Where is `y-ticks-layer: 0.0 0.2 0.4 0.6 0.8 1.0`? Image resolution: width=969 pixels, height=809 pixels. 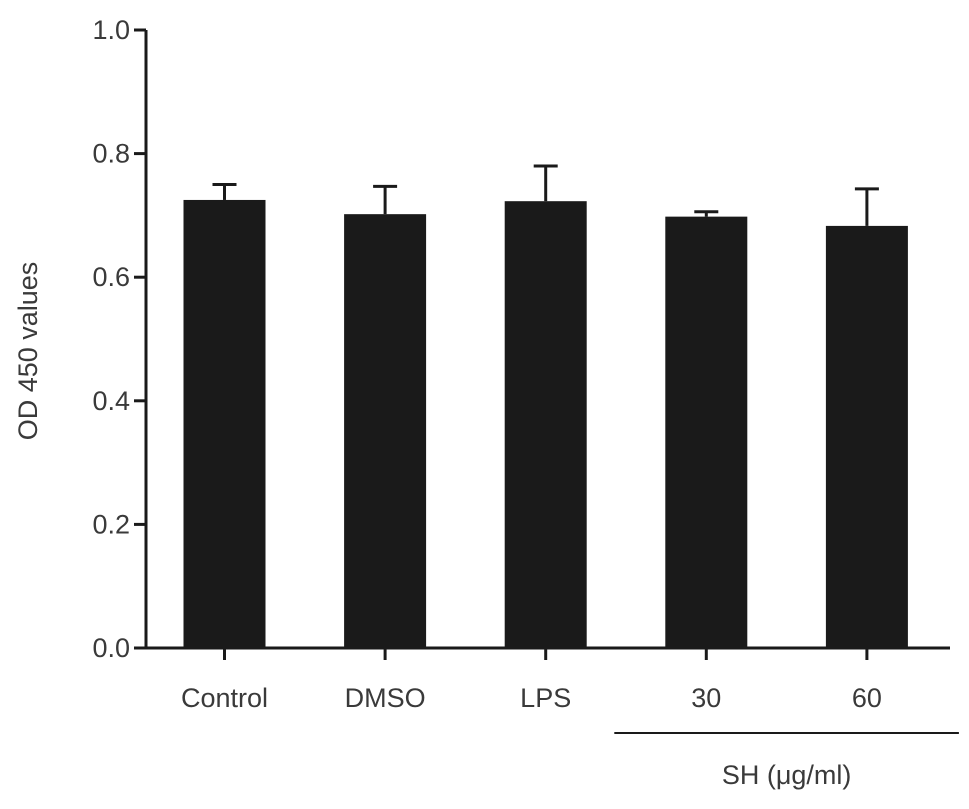
y-ticks-layer: 0.0 0.2 0.4 0.6 0.8 1.0 is located at coordinates (119, 339).